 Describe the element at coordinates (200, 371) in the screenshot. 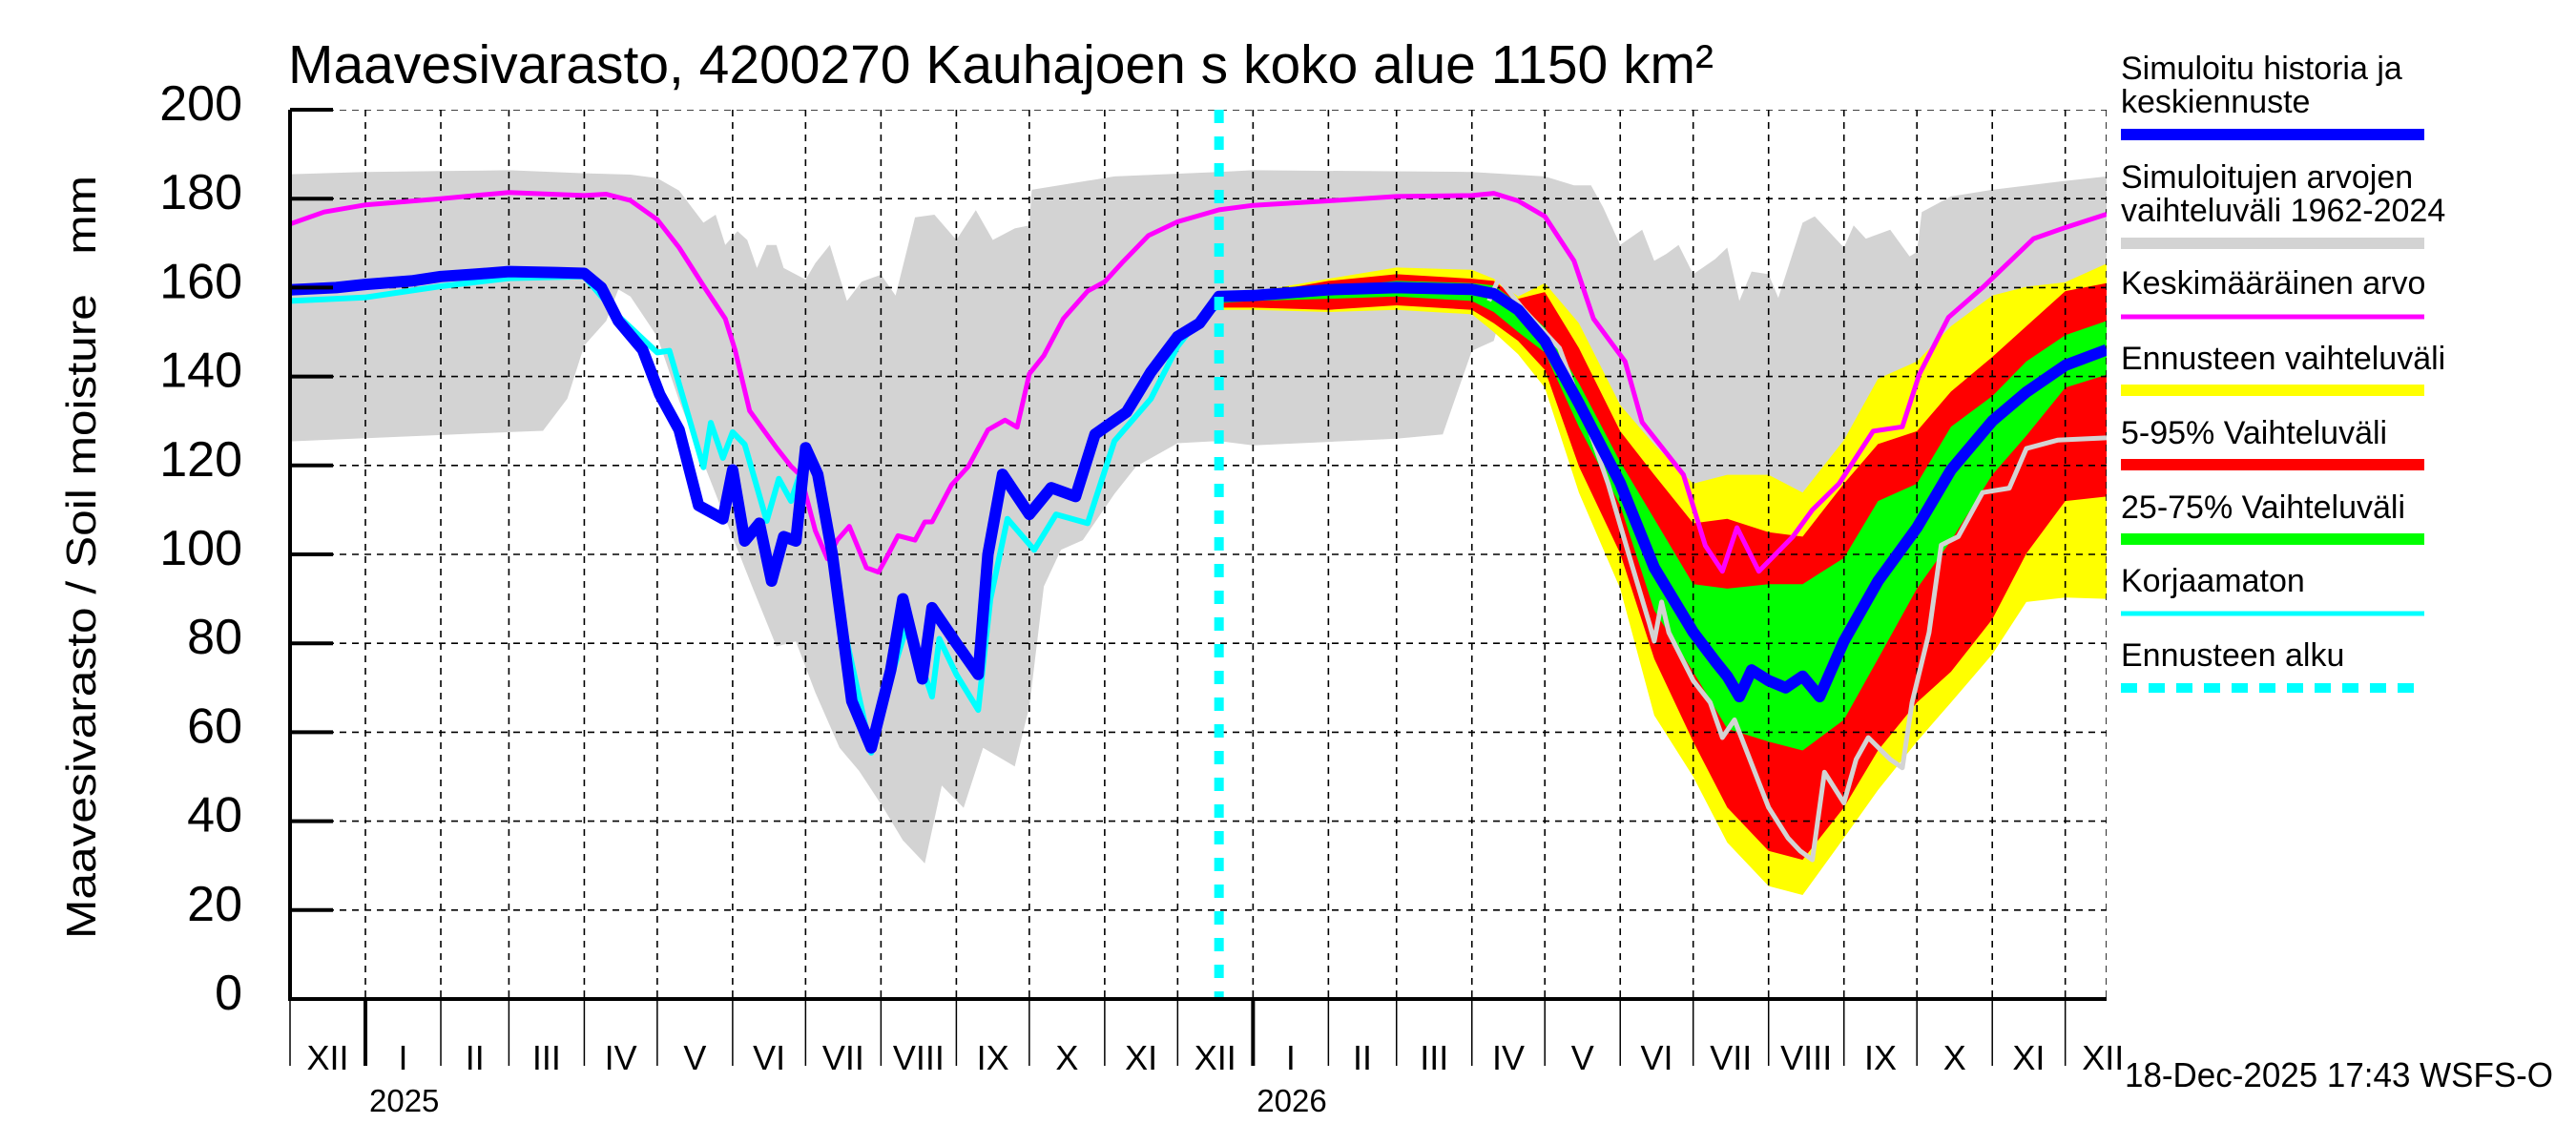

I see `y-tick-label: 140` at that location.